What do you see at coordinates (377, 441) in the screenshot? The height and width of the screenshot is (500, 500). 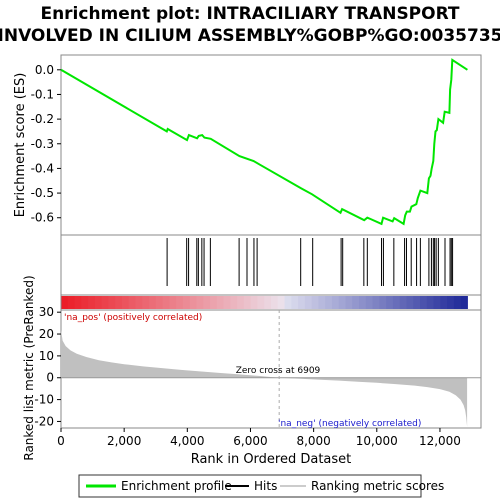 I see `x-tick-label: 10,000` at bounding box center [377, 441].